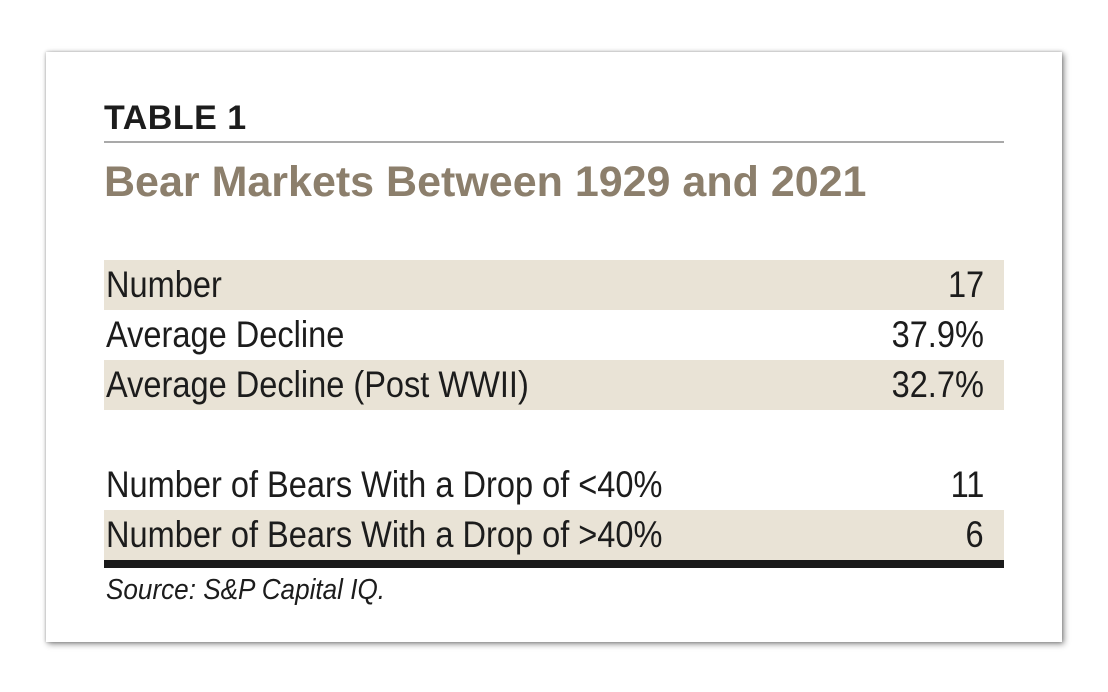 The image size is (1108, 692). I want to click on table-row-drop-over-40: Number of Bears With a Drop of >40% 6, so click(554, 535).